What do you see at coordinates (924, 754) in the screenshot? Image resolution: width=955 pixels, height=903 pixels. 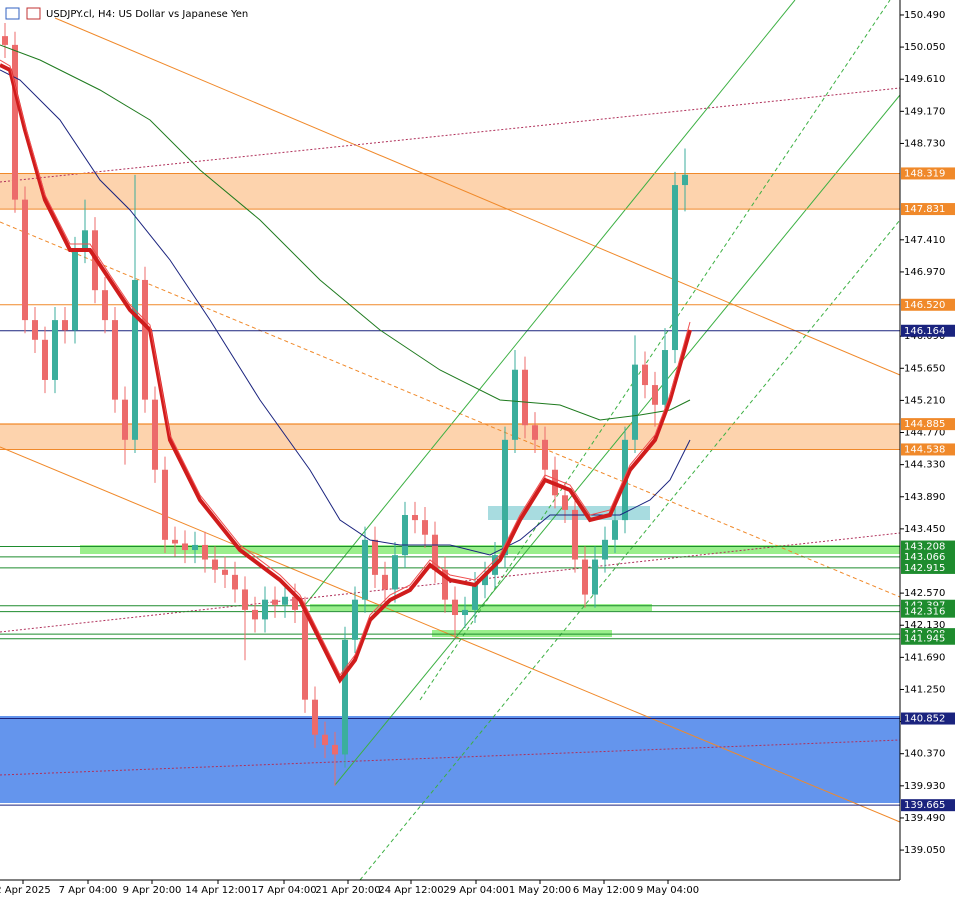 I see `y-tick-label: 140.370` at bounding box center [924, 754].